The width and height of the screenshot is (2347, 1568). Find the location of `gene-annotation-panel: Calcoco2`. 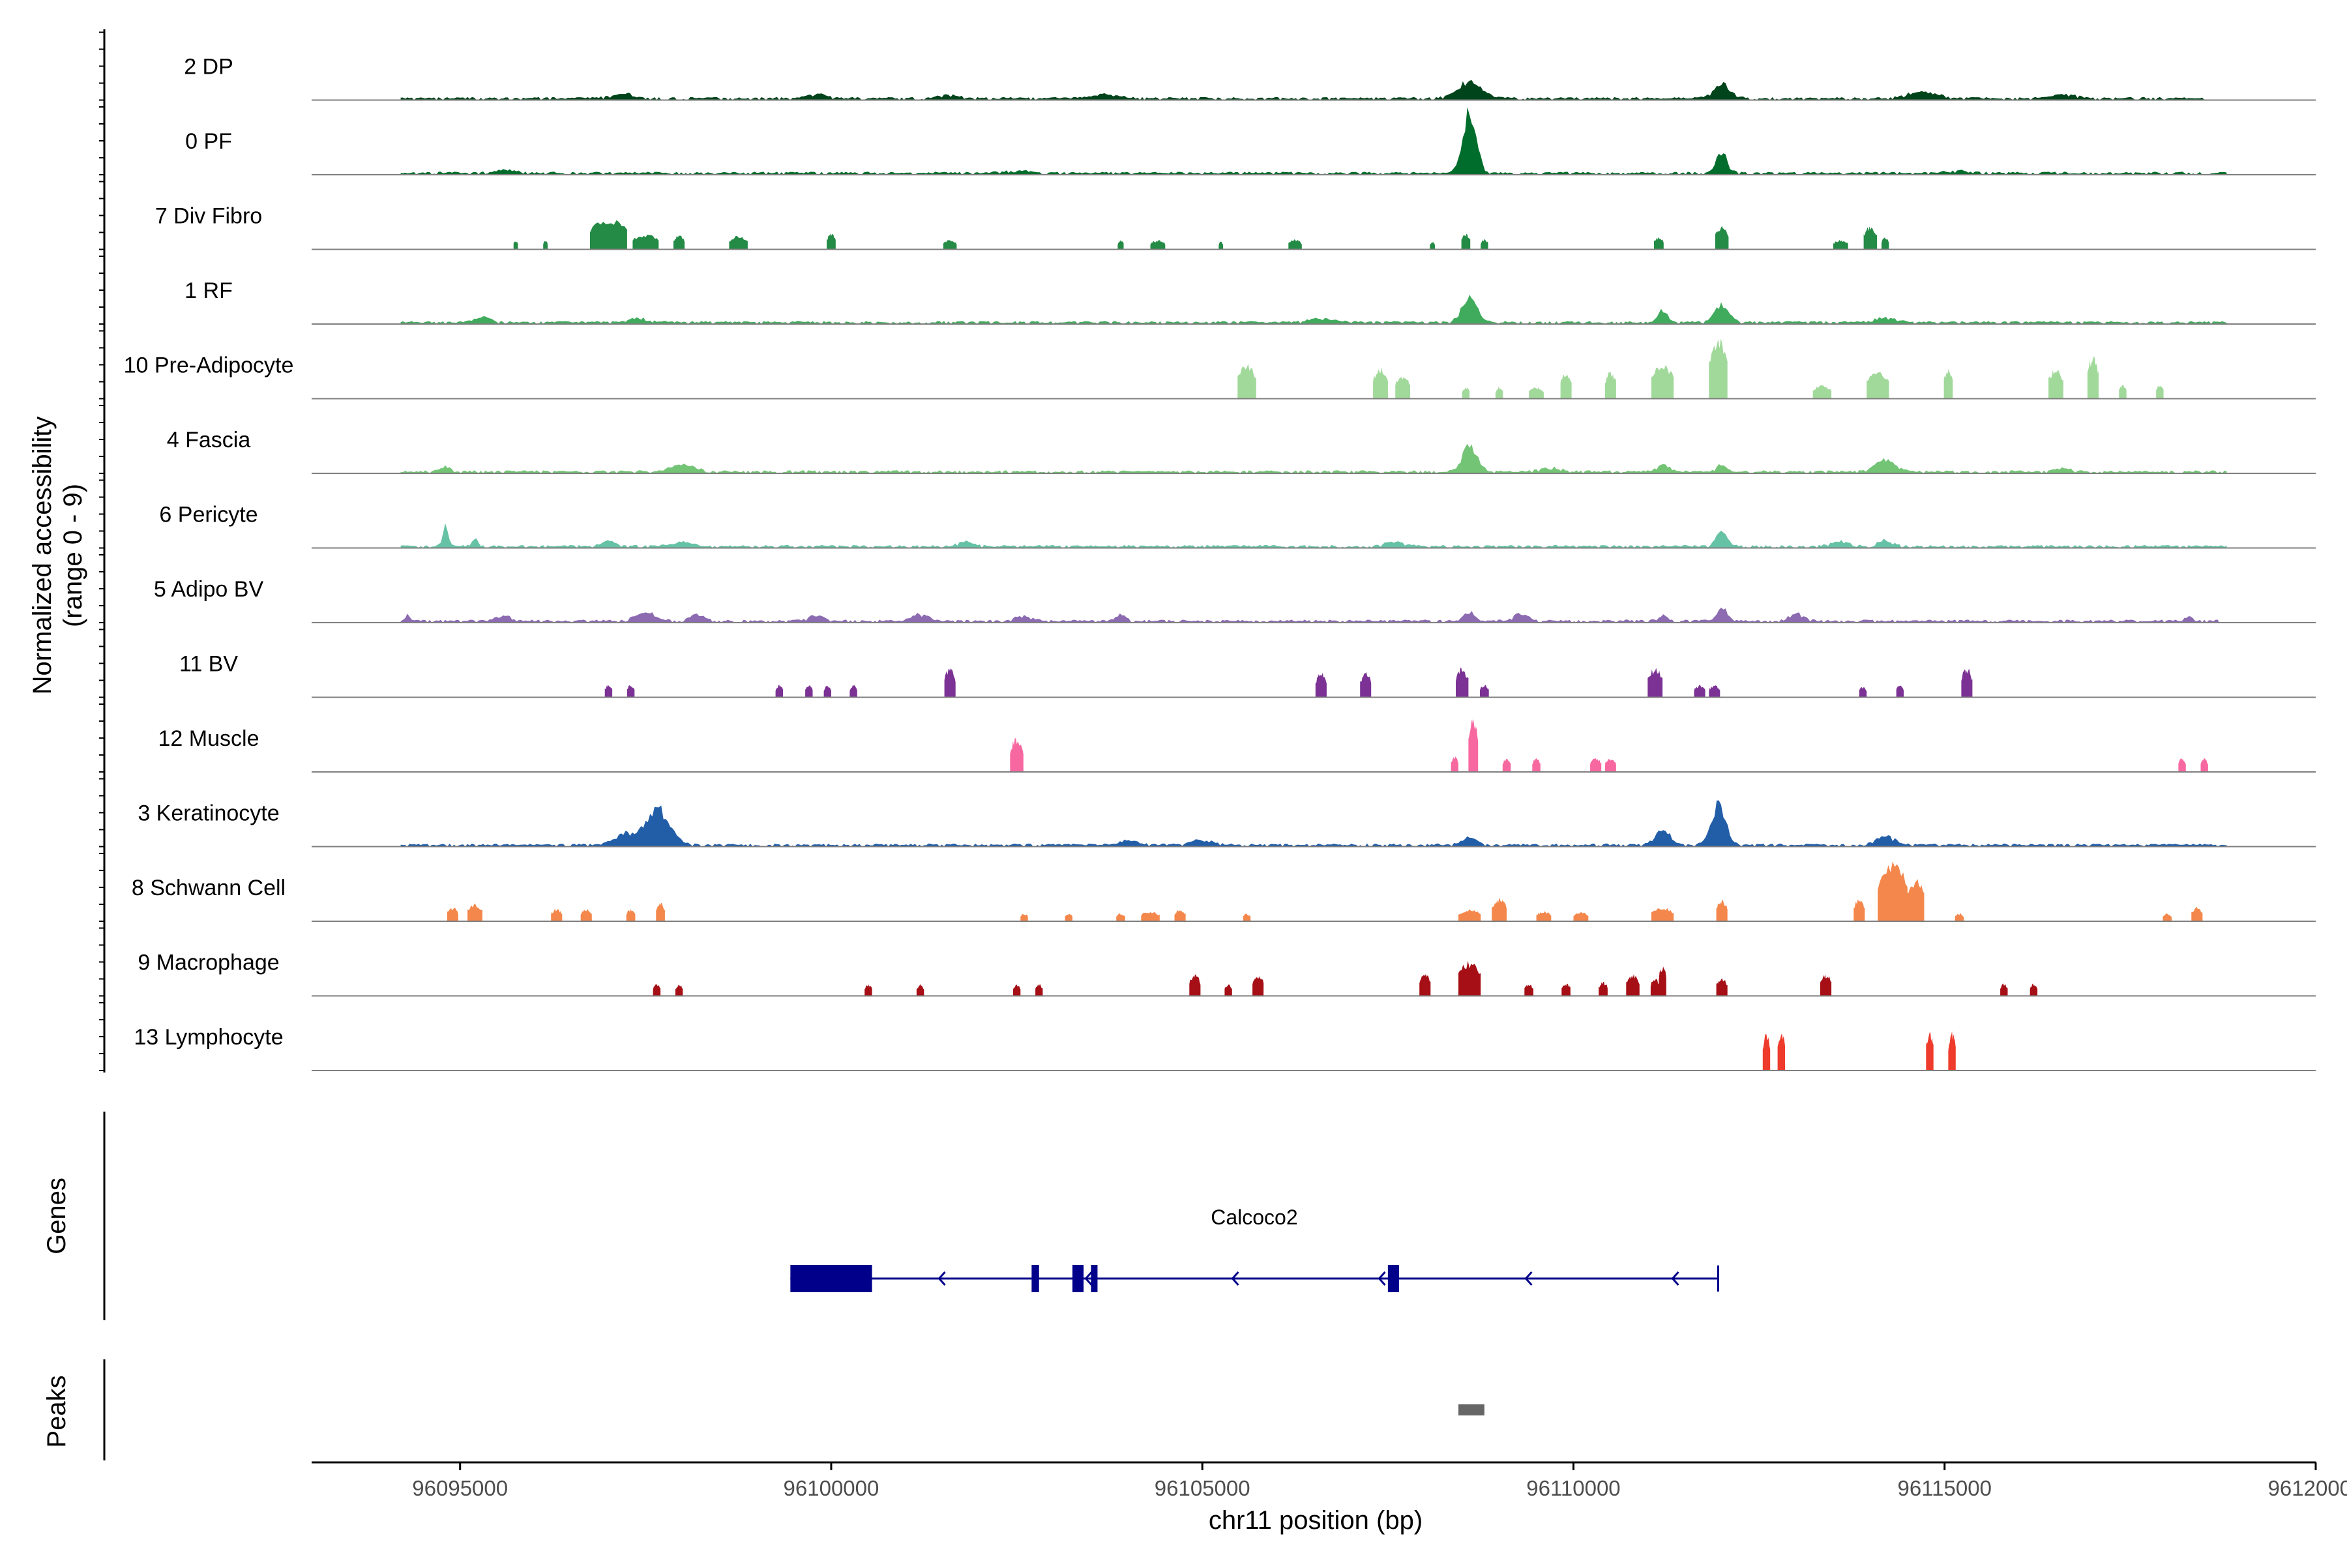

gene-annotation-panel: Calcoco2 is located at coordinates (911, 1216).